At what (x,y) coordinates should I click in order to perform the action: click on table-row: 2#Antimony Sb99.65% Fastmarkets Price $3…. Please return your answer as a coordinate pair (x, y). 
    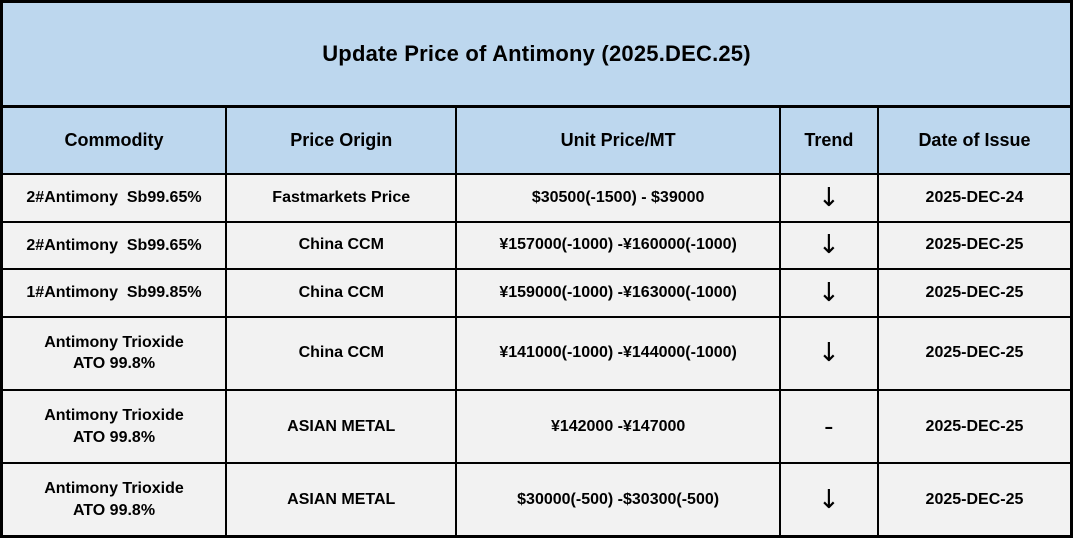
    Looking at the image, I should click on (536, 198).